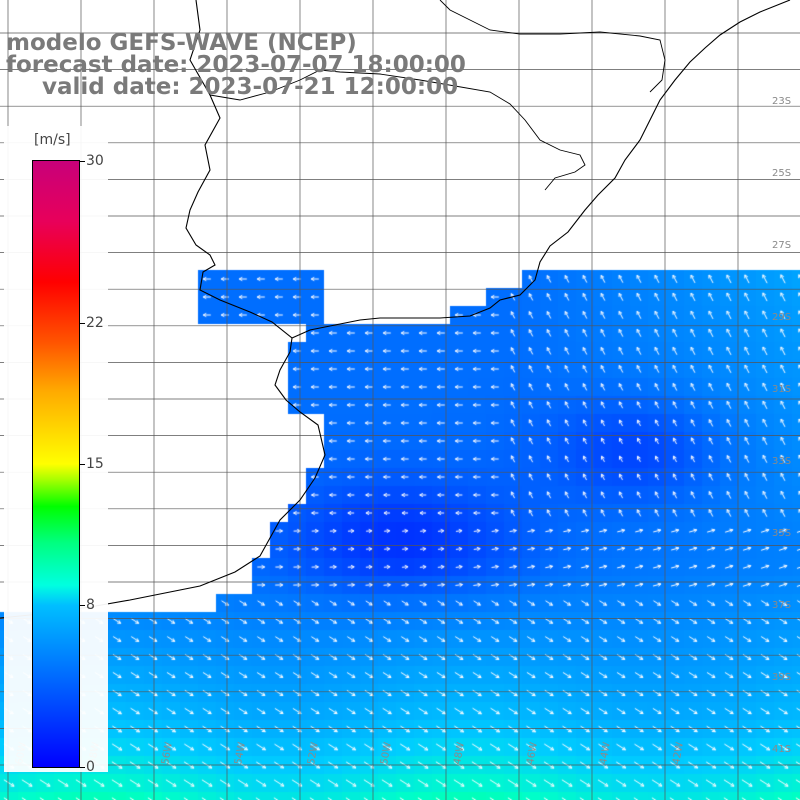  Describe the element at coordinates (167, 753) in the screenshot. I see `longitude-label: 56W` at that location.